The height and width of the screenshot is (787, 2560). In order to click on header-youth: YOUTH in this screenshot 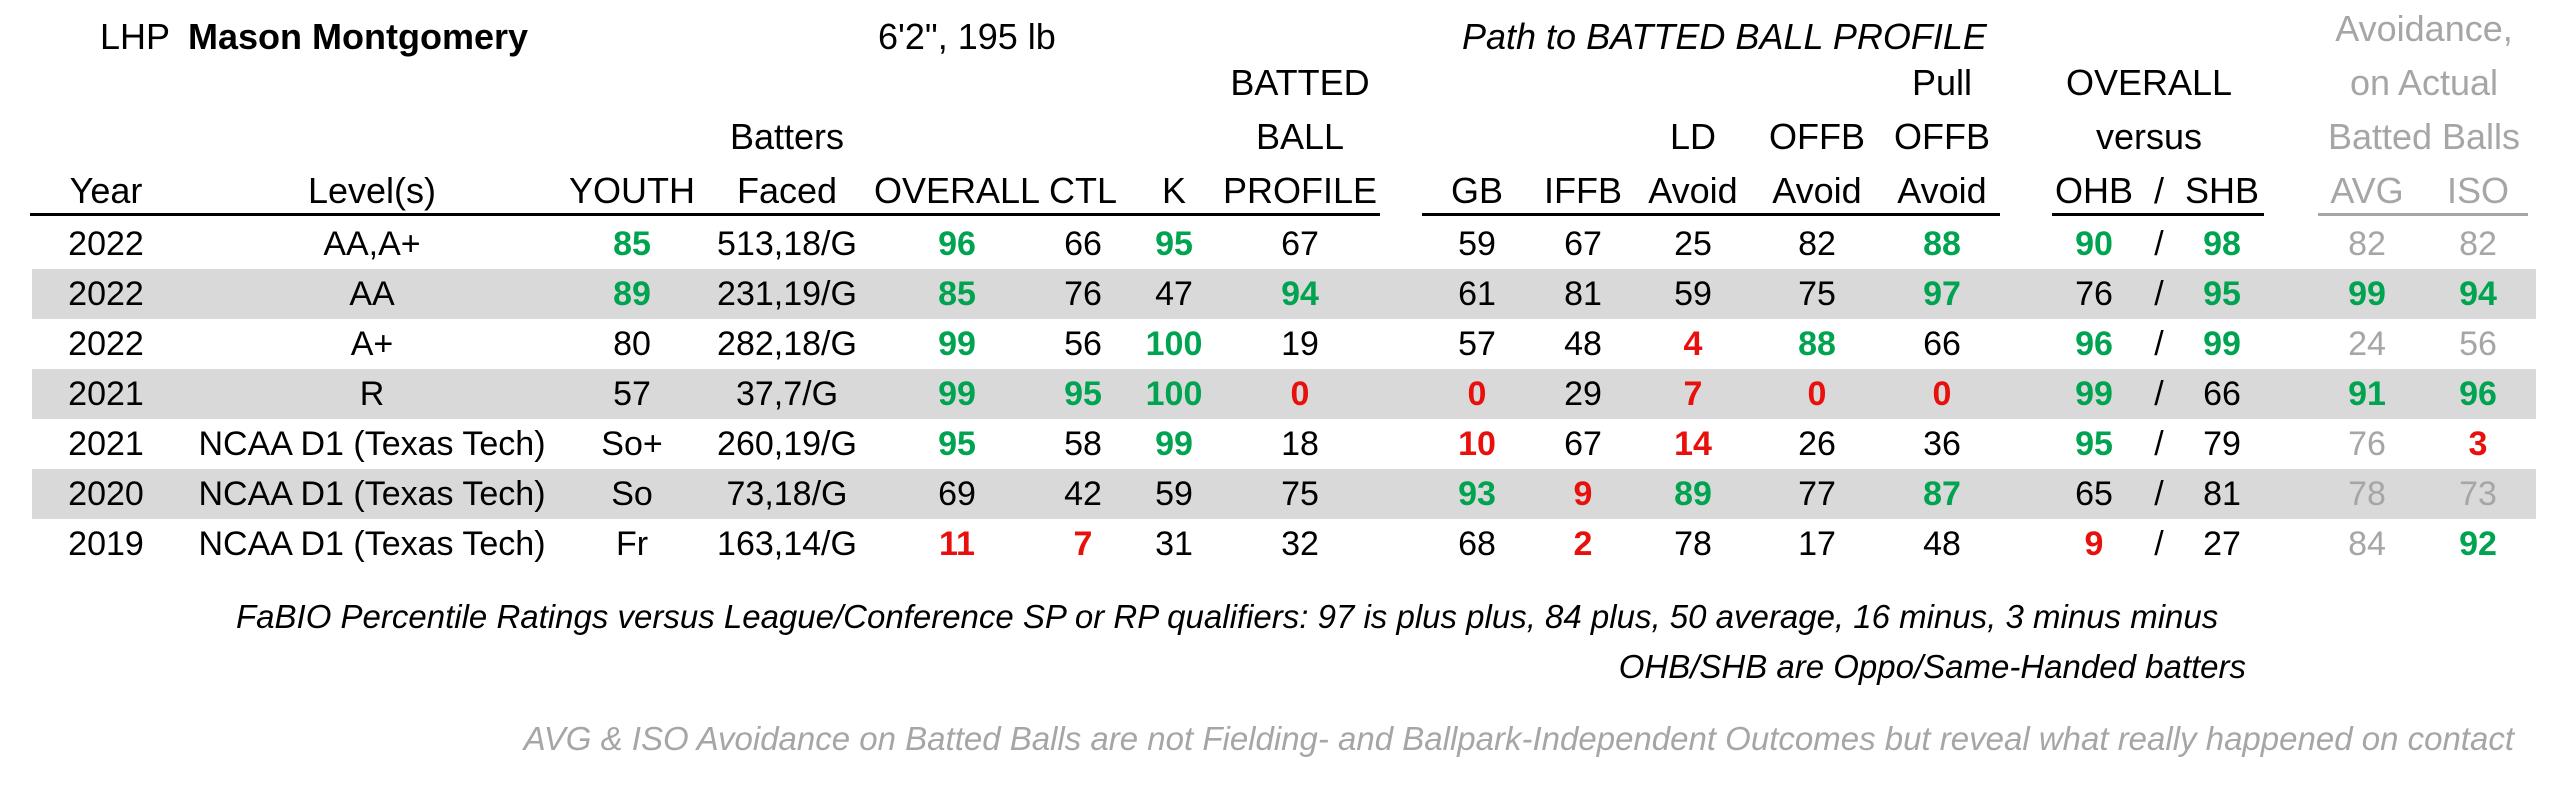, I will do `click(632, 190)`.